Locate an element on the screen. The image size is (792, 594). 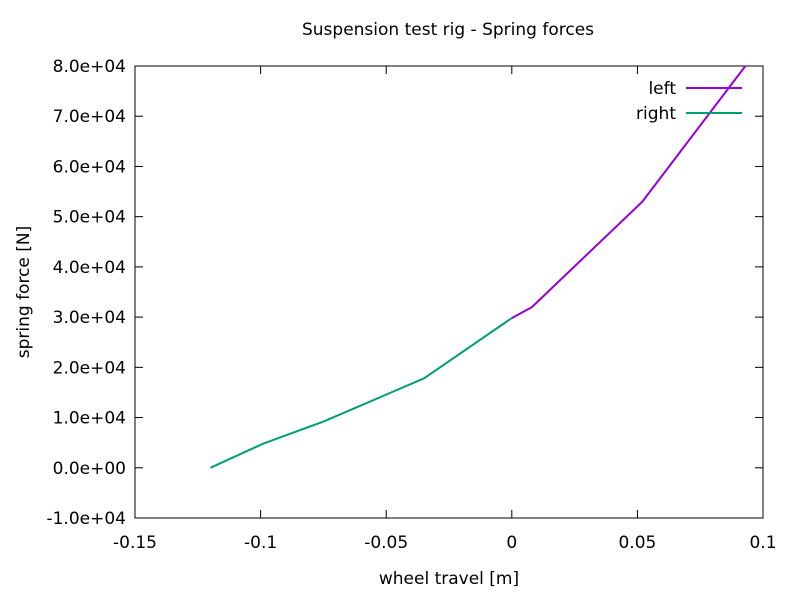
y-tick-label: 8.0e+04 is located at coordinates (89, 67).